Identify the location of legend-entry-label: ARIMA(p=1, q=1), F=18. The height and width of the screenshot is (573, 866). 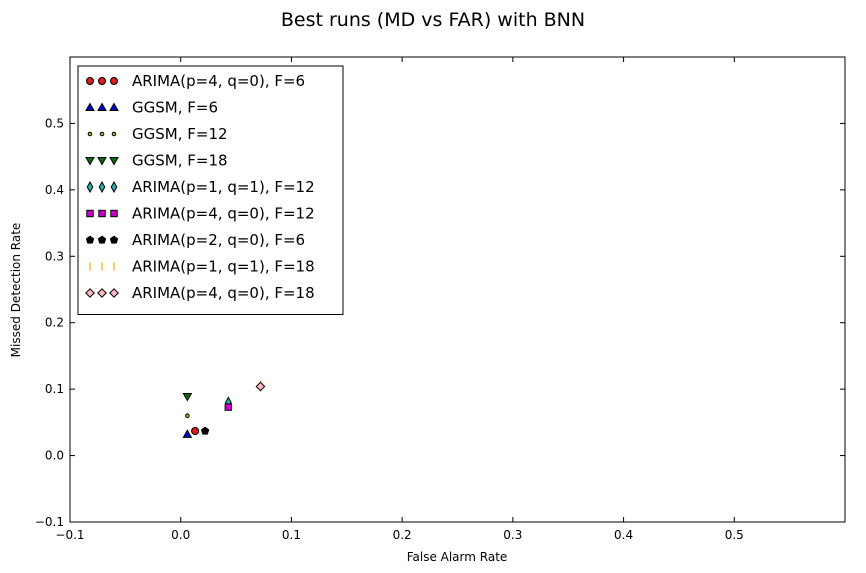
(223, 267).